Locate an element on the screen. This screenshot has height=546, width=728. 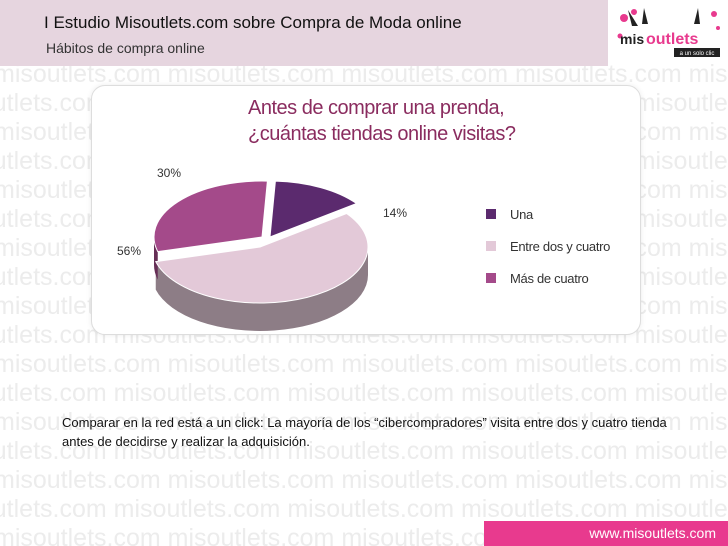
legend-item: Una is located at coordinates (548, 214).